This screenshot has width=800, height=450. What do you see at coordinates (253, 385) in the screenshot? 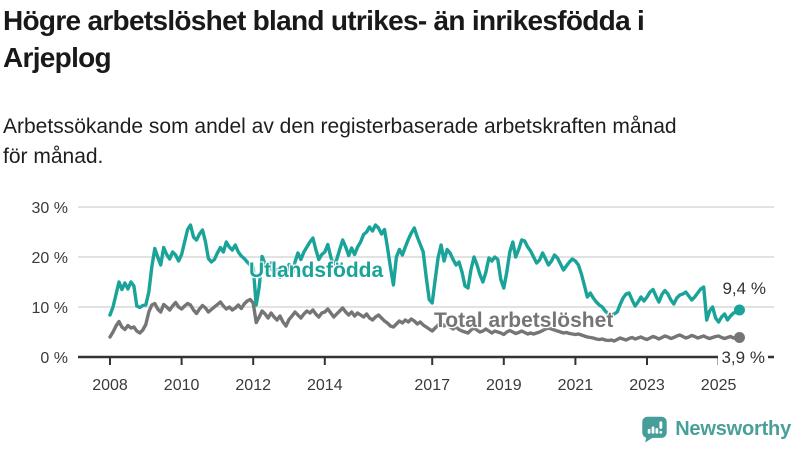
I see `x-tick-label: 2012` at bounding box center [253, 385].